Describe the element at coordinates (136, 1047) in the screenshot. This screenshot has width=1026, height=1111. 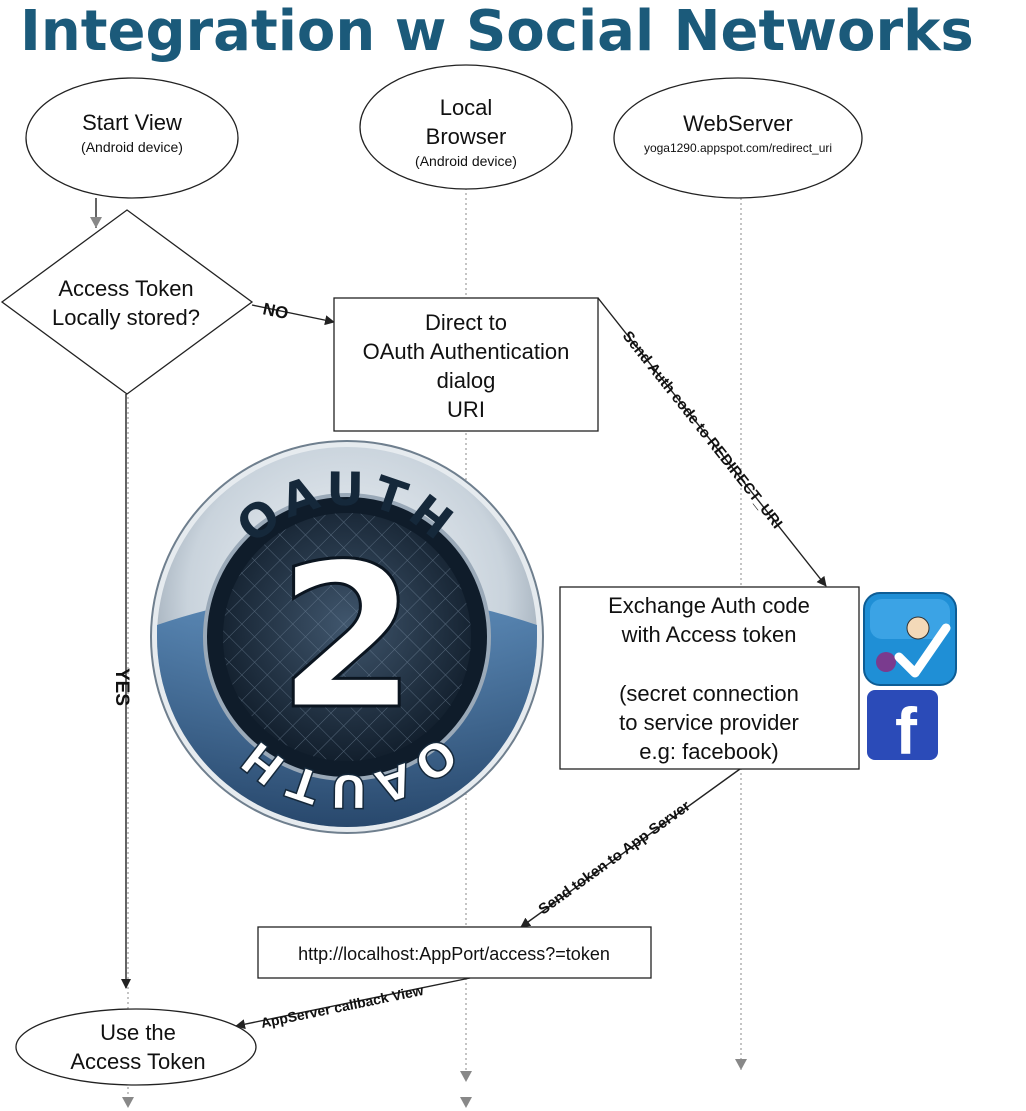
I see `end-node-use-token: Use the Access Token` at that location.